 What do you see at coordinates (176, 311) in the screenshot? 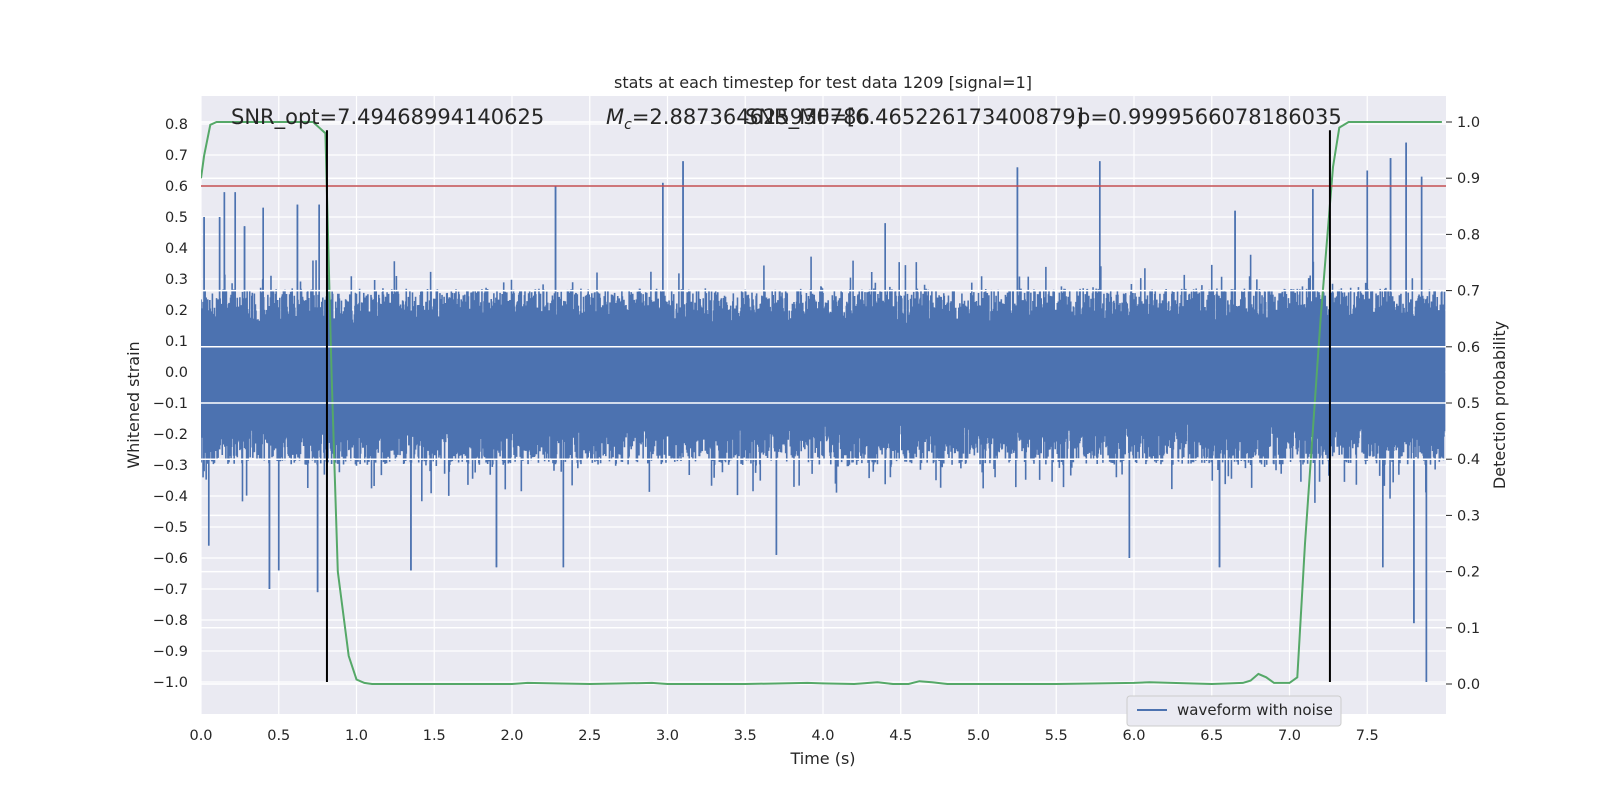
I see `y-tick-label: 0.2` at bounding box center [176, 311].